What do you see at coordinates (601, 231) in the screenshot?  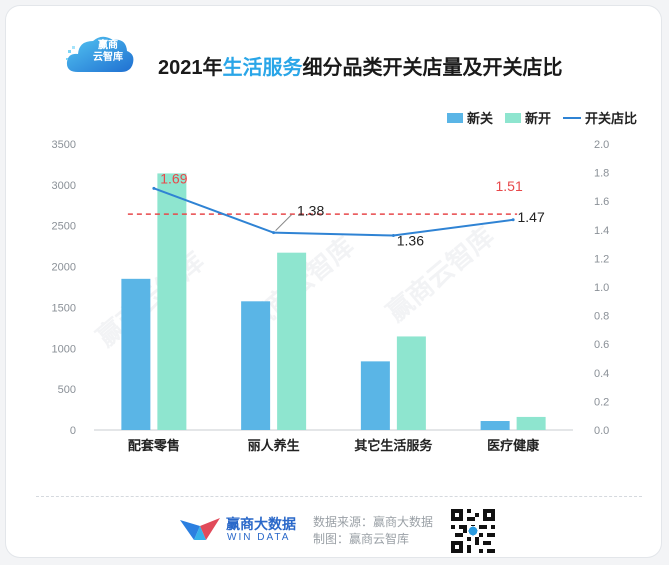 I see `y-right-tick-label: 1.4` at bounding box center [601, 231].